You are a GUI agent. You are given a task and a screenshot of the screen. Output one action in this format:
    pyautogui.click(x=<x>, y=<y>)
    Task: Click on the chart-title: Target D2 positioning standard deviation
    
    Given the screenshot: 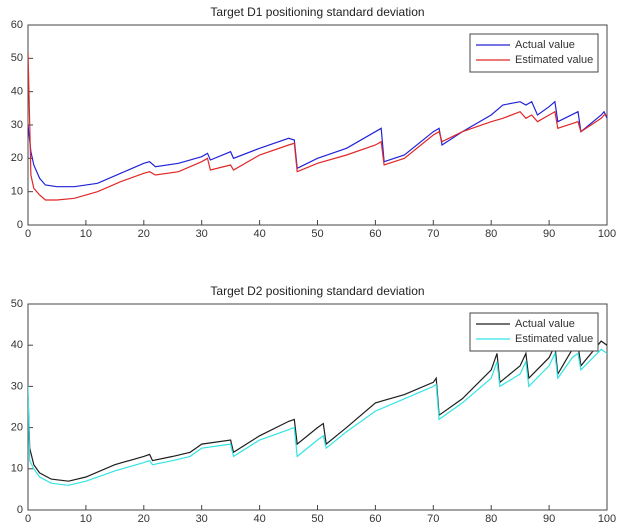 What is the action you would take?
    pyautogui.click(x=317, y=291)
    